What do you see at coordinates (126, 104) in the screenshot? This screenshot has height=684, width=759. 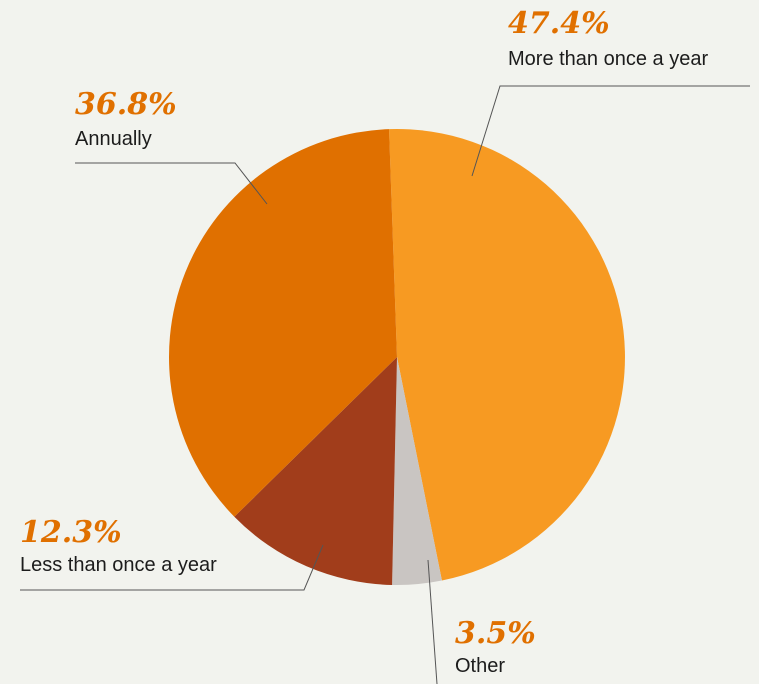 I see `percent-label-annually: 36.8%` at bounding box center [126, 104].